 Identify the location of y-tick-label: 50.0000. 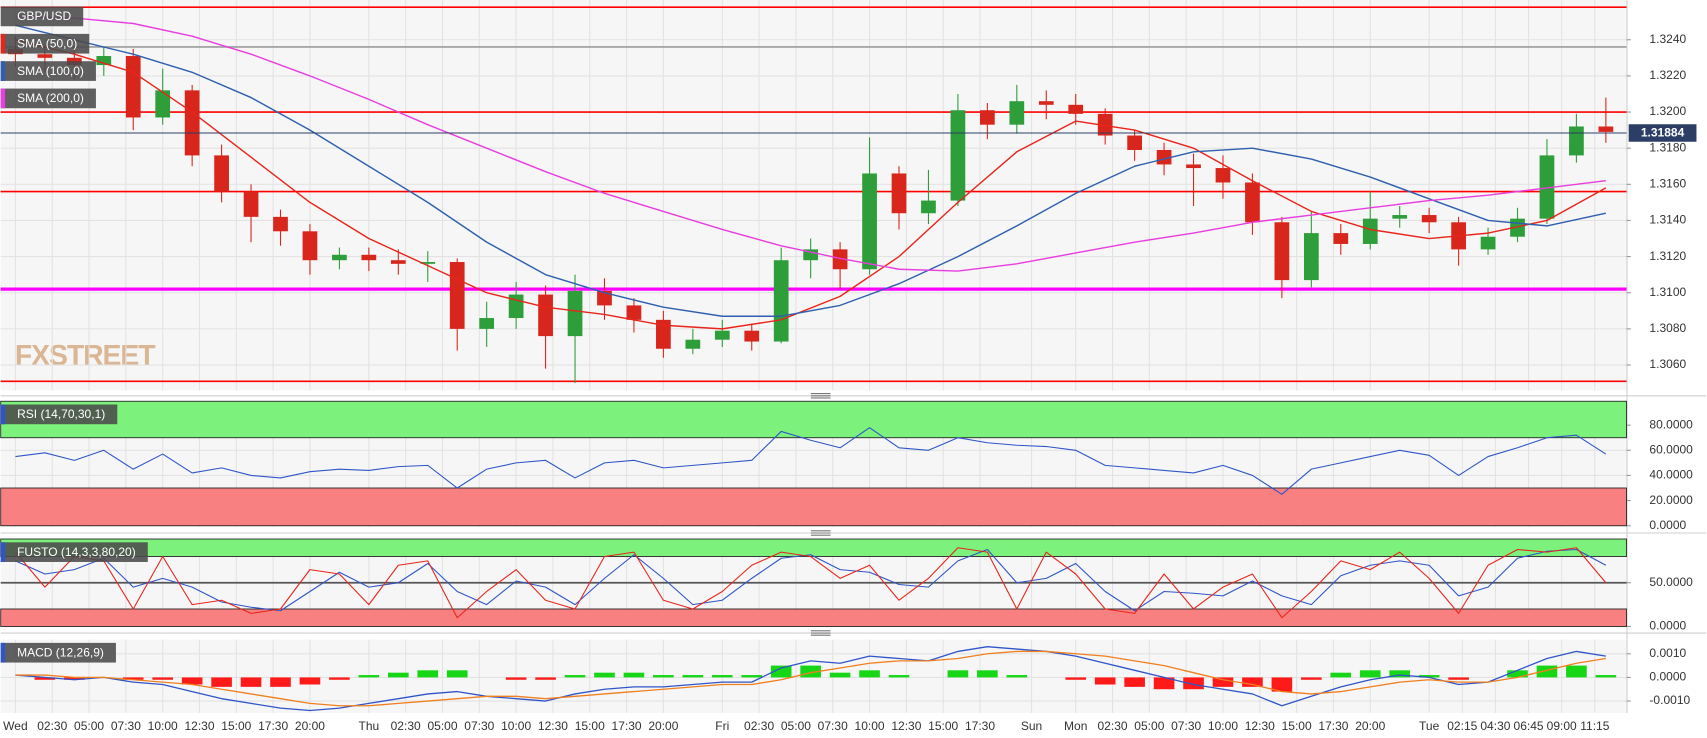
(1671, 582).